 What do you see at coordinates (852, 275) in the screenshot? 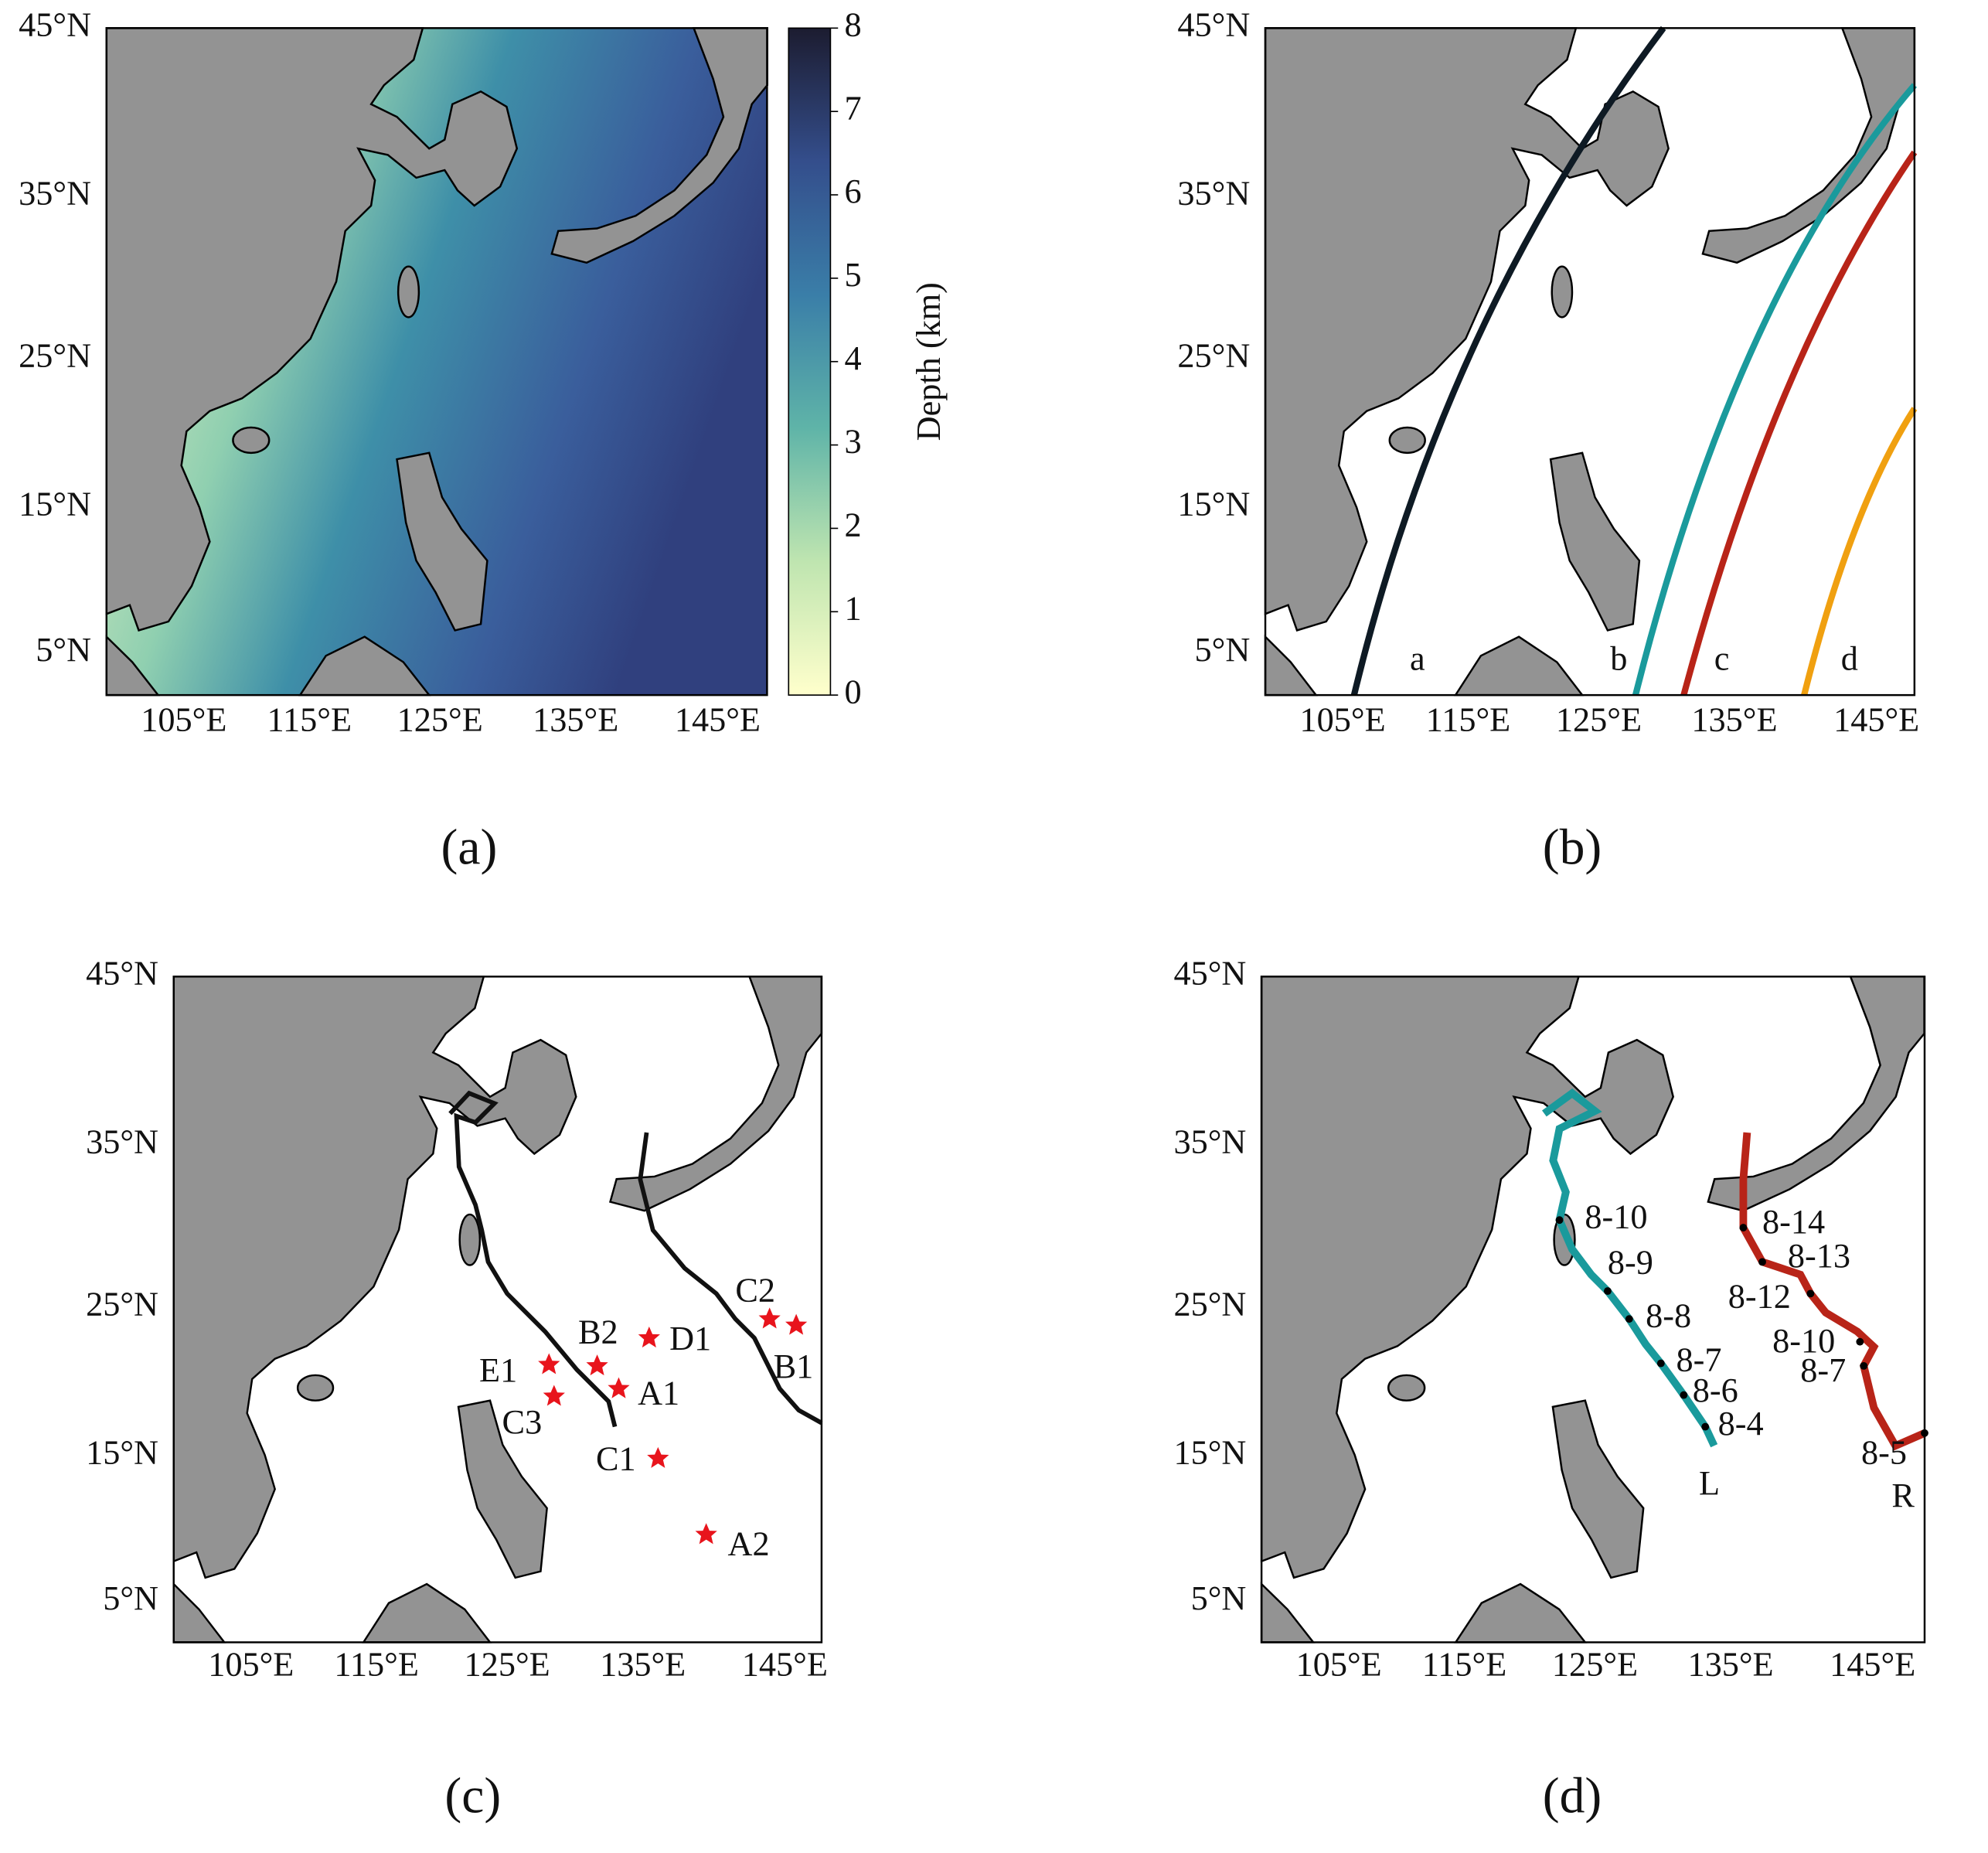
I see `colorbar-tick-label: 5` at bounding box center [852, 275].